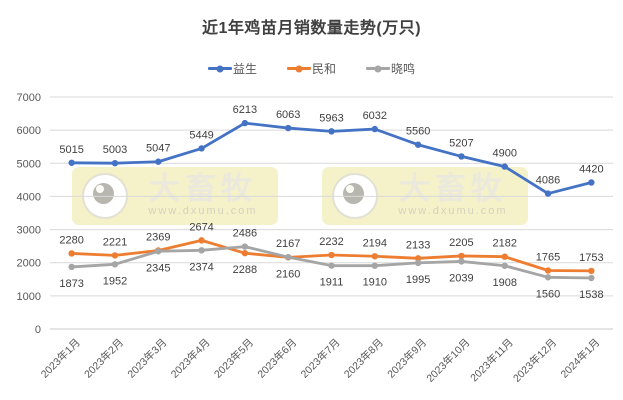 The width and height of the screenshot is (623, 400). What do you see at coordinates (504, 244) in the screenshot?
I see `svg-text: 2182` at bounding box center [504, 244].